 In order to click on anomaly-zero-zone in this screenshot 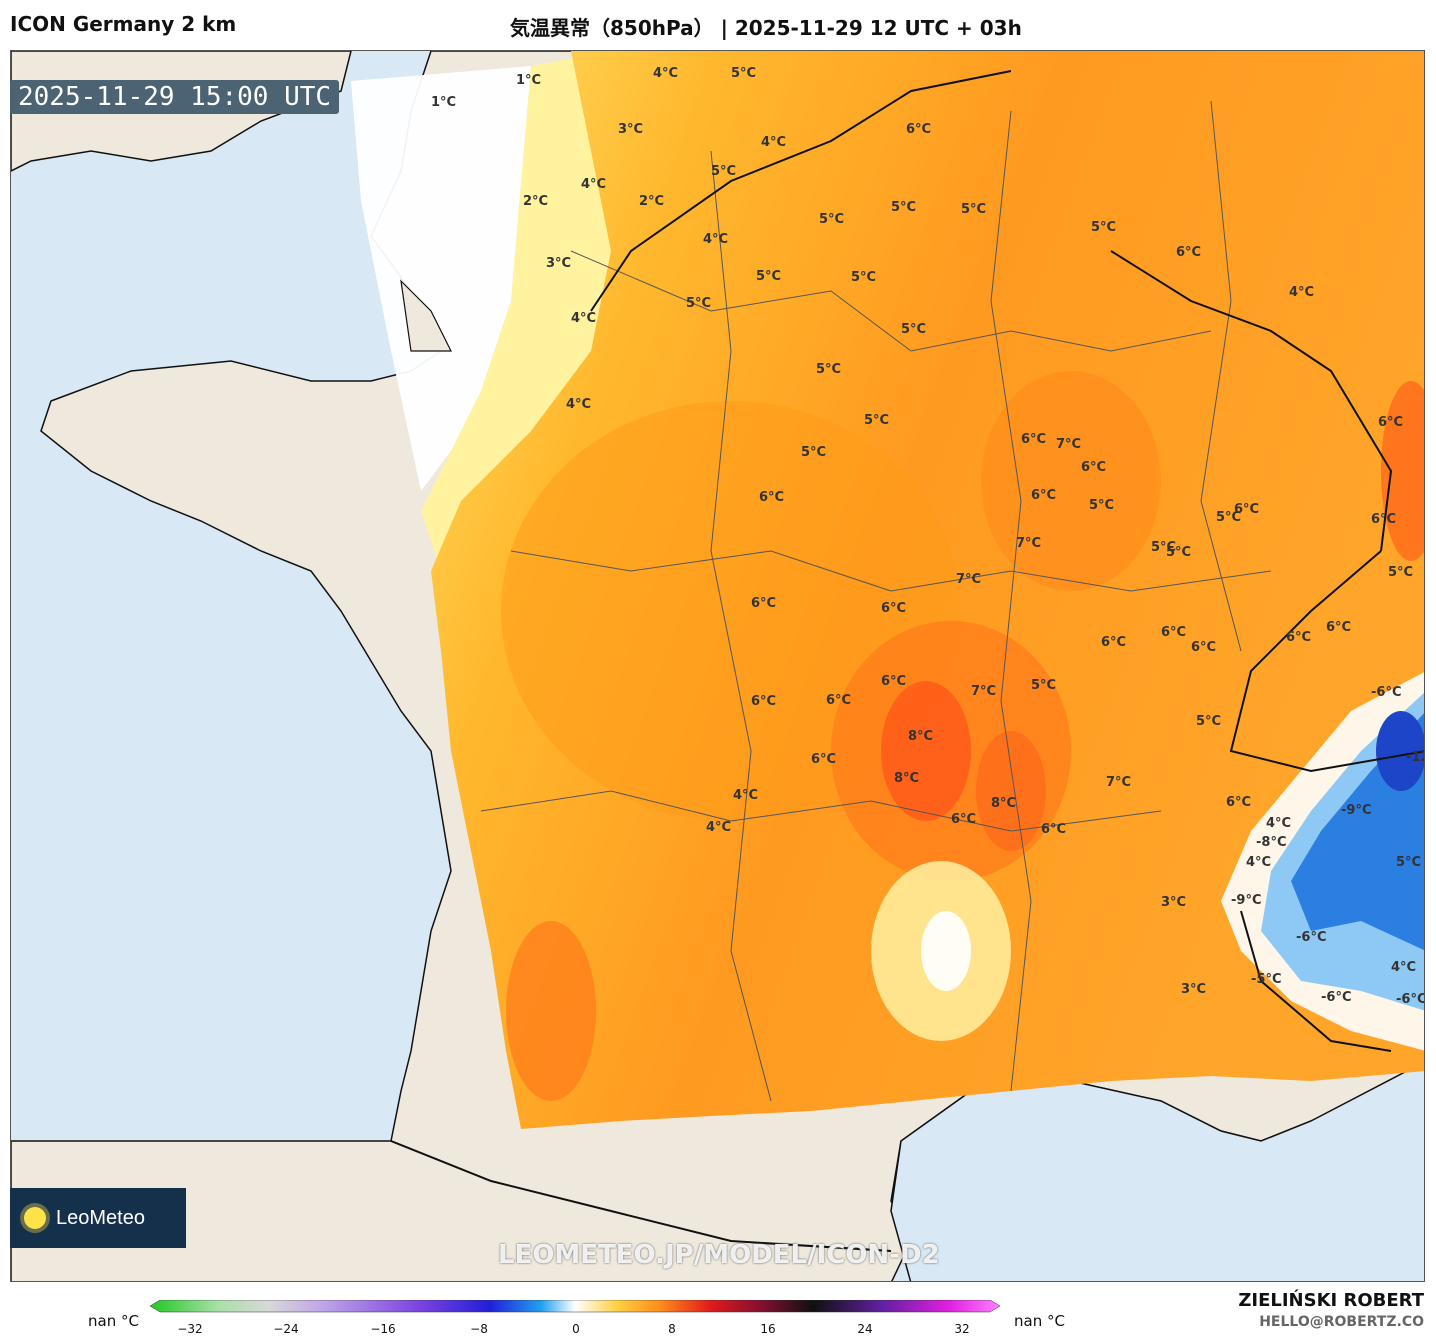, I will do `click(441, 278)`.